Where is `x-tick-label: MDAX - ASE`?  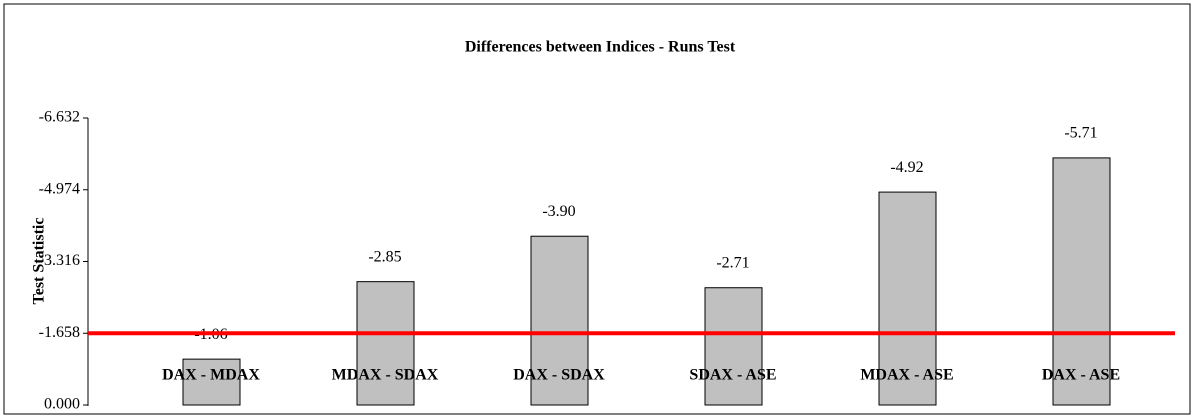 x-tick-label: MDAX - ASE is located at coordinates (906, 375).